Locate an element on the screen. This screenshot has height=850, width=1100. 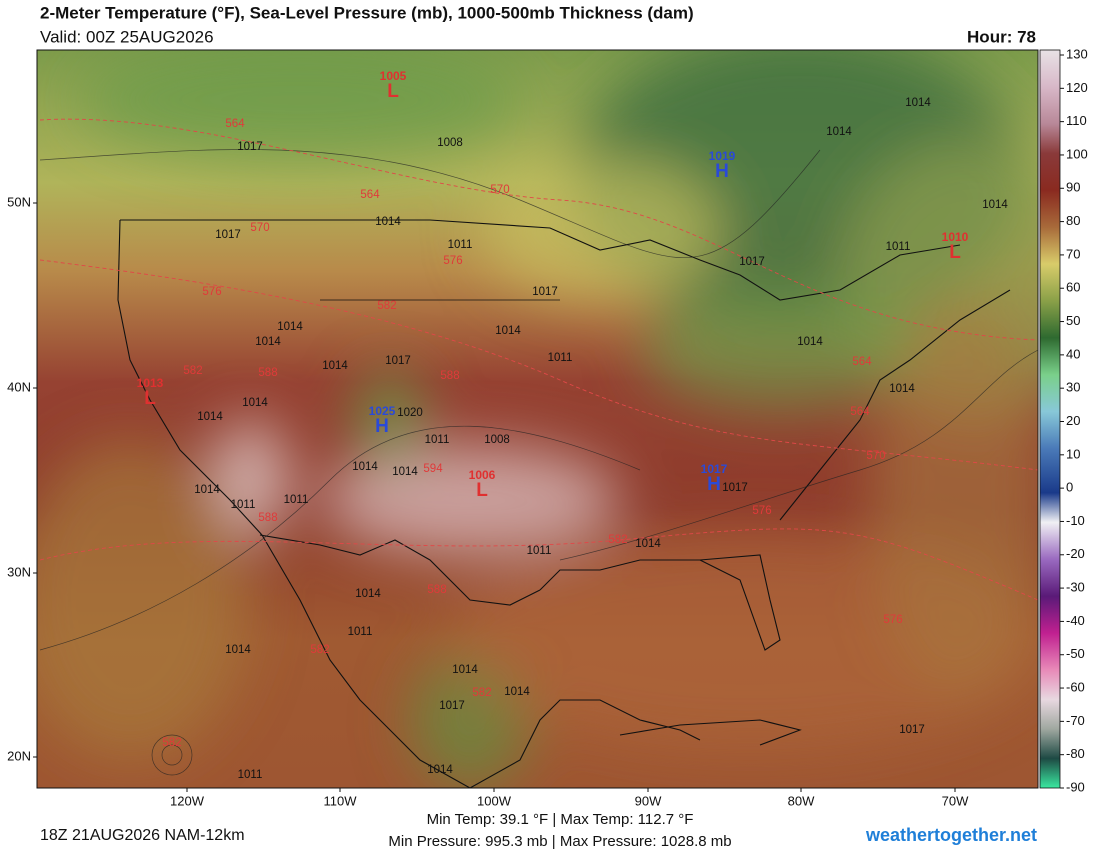
site-link: weathertogether.net is located at coordinates (951, 835).